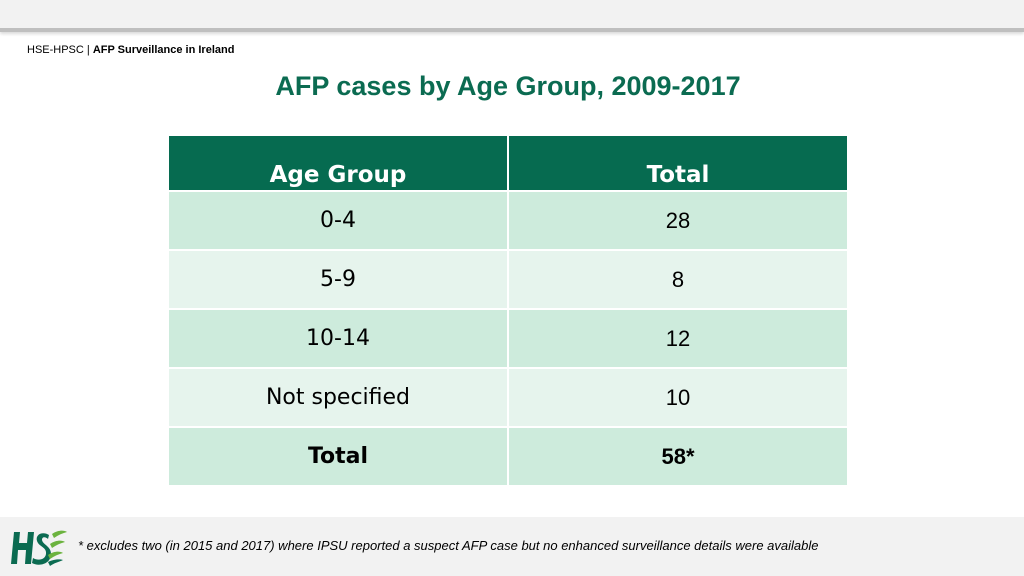 Image resolution: width=1024 pixels, height=576 pixels. I want to click on header-subtitle: AFP Surveillance in Ireland, so click(163, 50).